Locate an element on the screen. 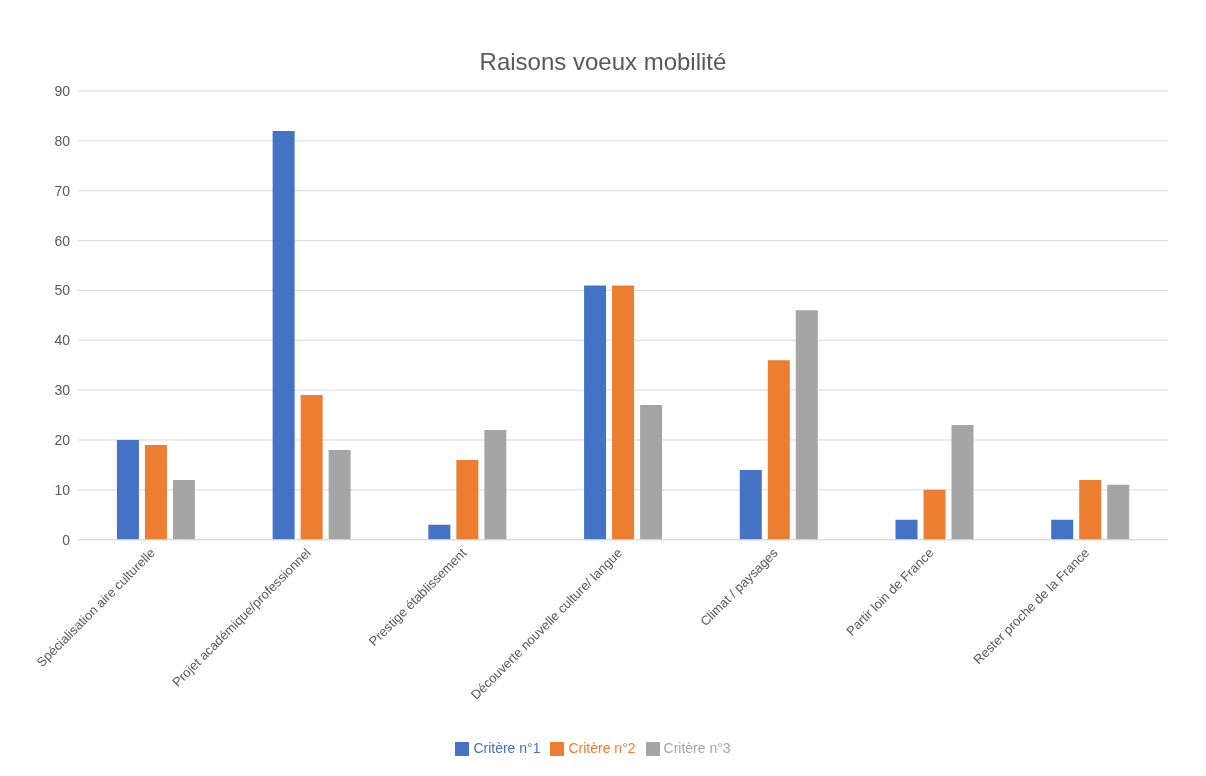 The height and width of the screenshot is (776, 1206). chart-title: Raisons voeux mobilité is located at coordinates (603, 61).